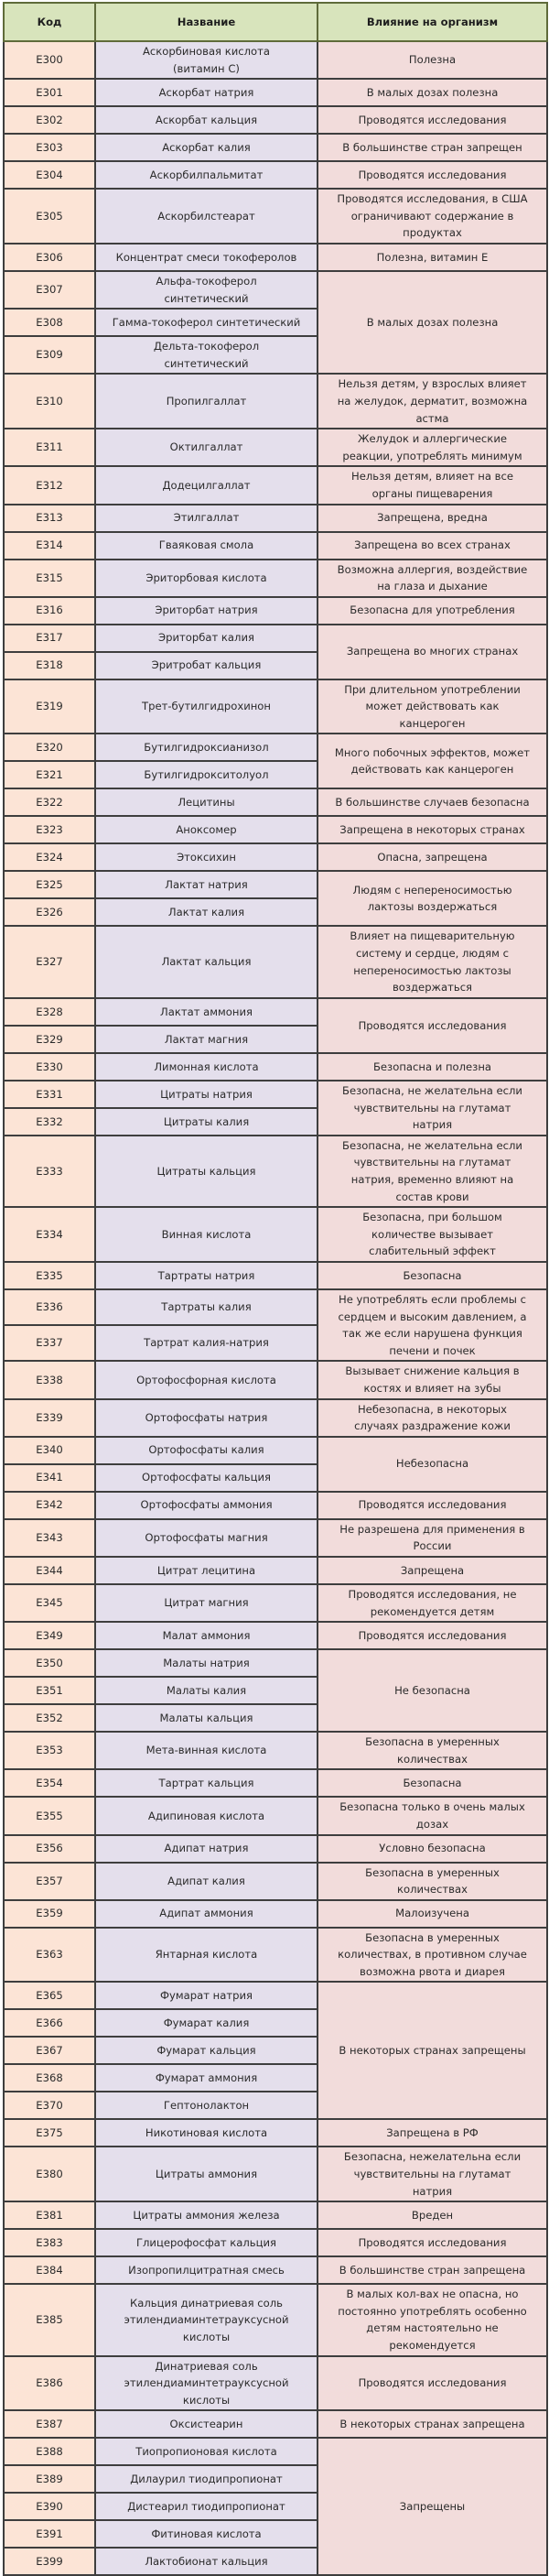  Describe the element at coordinates (206, 1066) in the screenshot. I see `name-cell: Лимонная кислота` at that location.